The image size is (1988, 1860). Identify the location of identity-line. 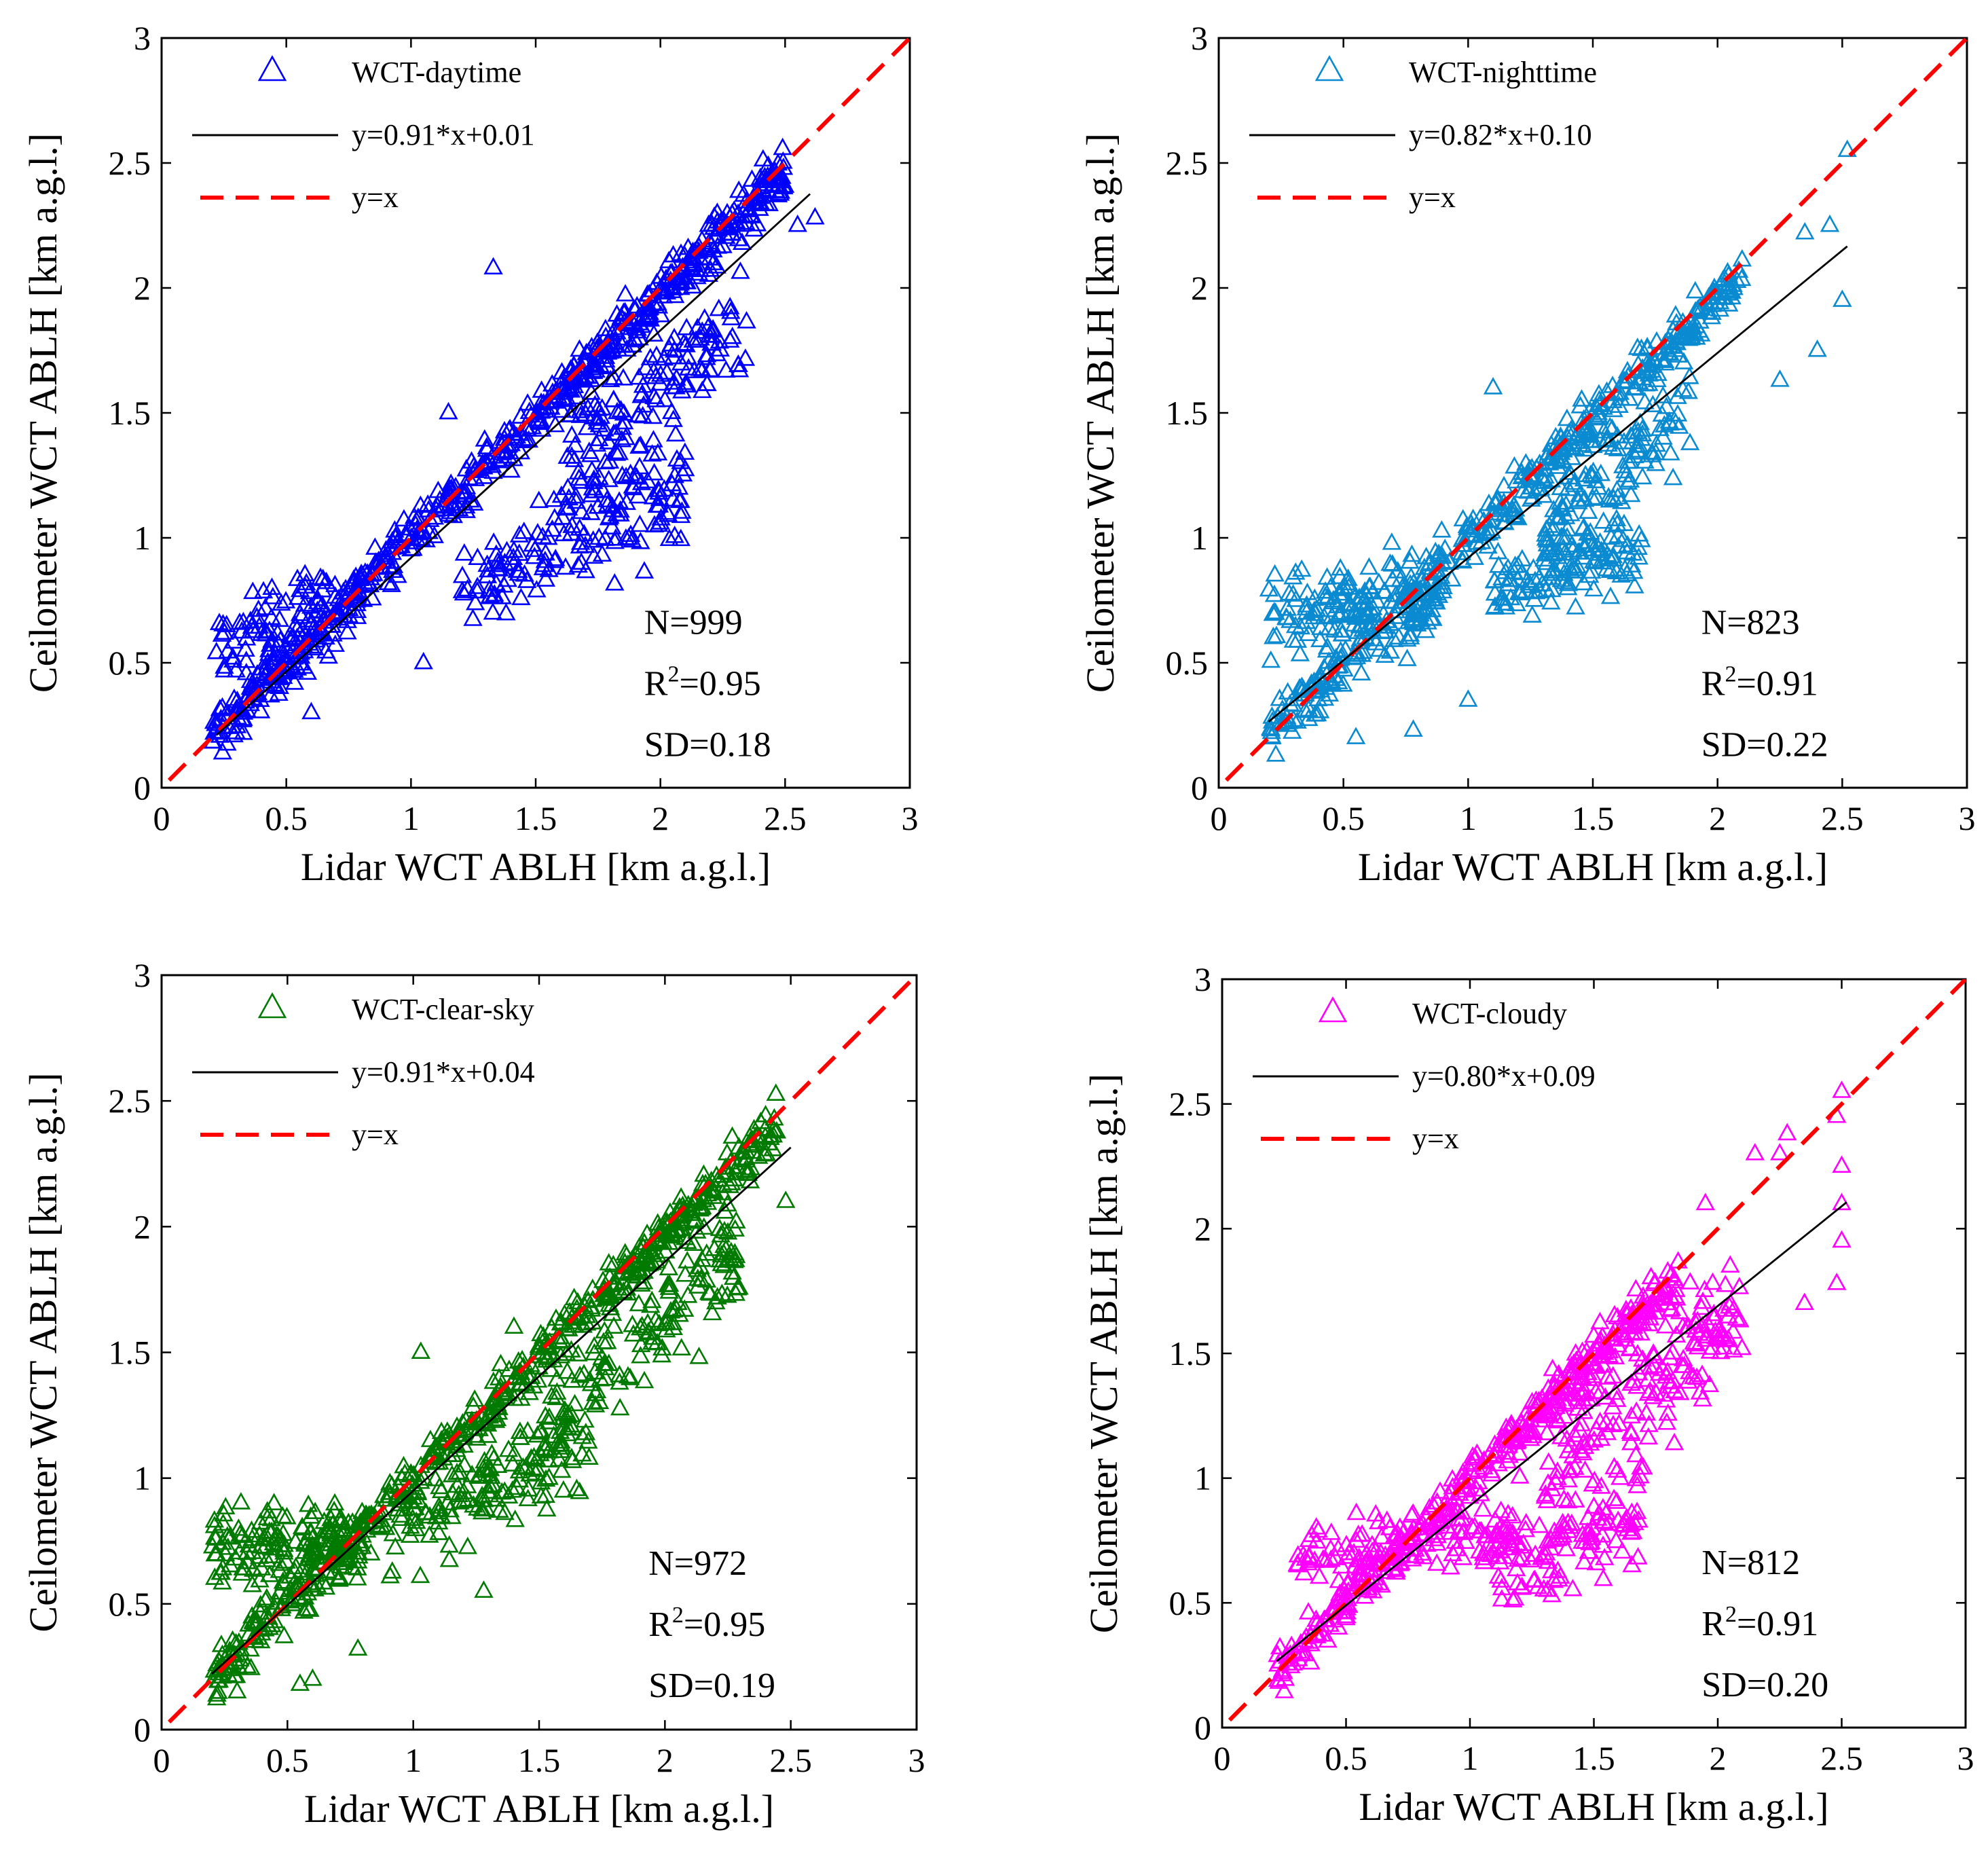
(1597, 1350).